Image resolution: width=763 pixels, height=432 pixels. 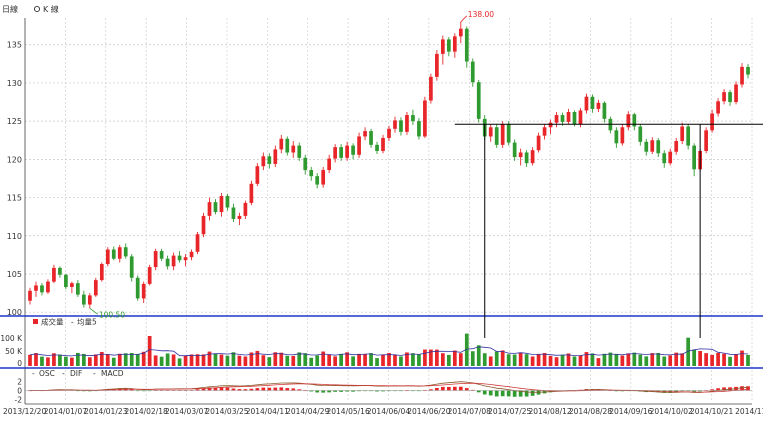 What do you see at coordinates (428, 411) in the screenshot?
I see `date-tick-label: 2014/06/20` at bounding box center [428, 411].